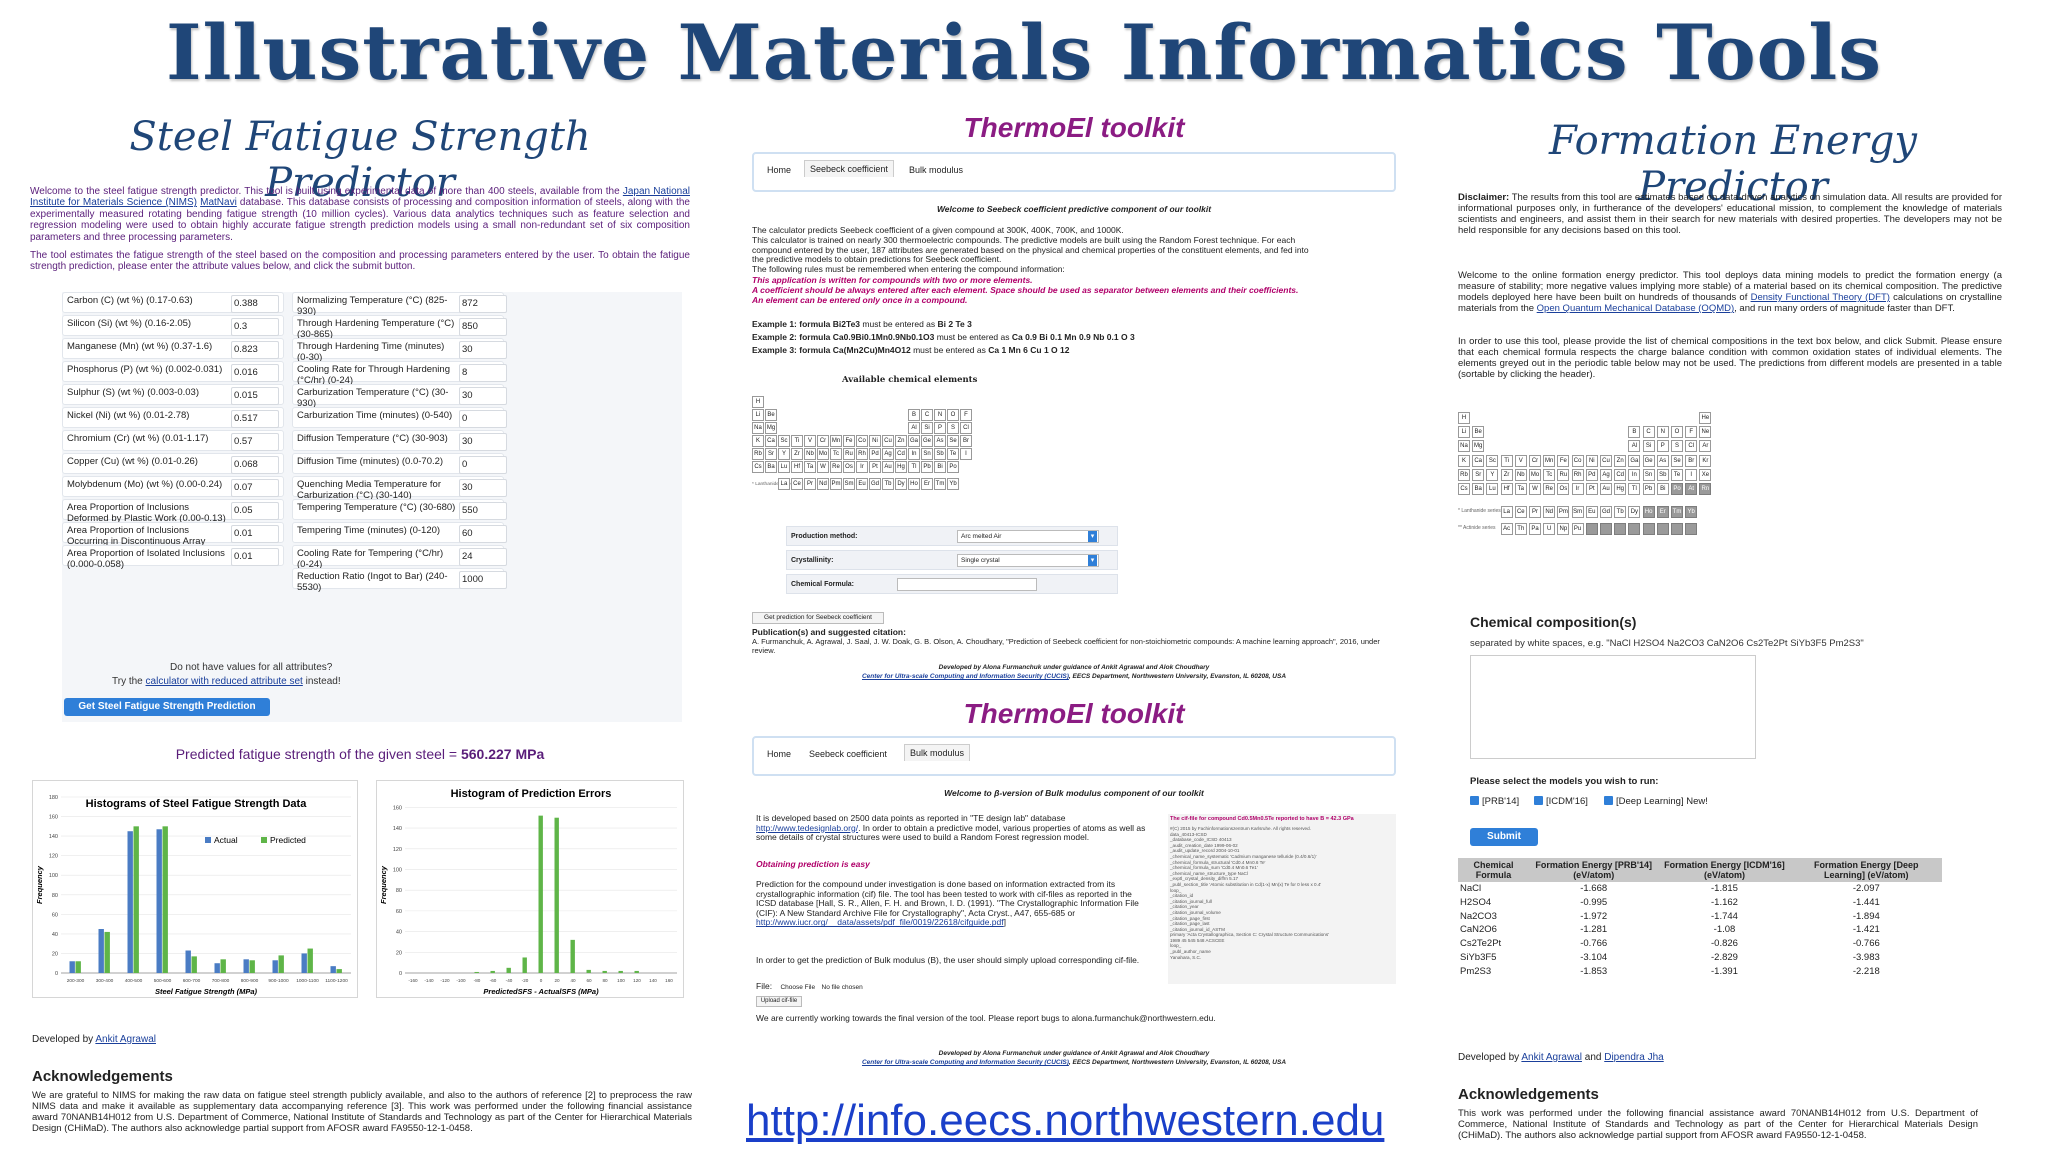  What do you see at coordinates (1563, 474) in the screenshot?
I see `fe-element-cell: Ru` at bounding box center [1563, 474].